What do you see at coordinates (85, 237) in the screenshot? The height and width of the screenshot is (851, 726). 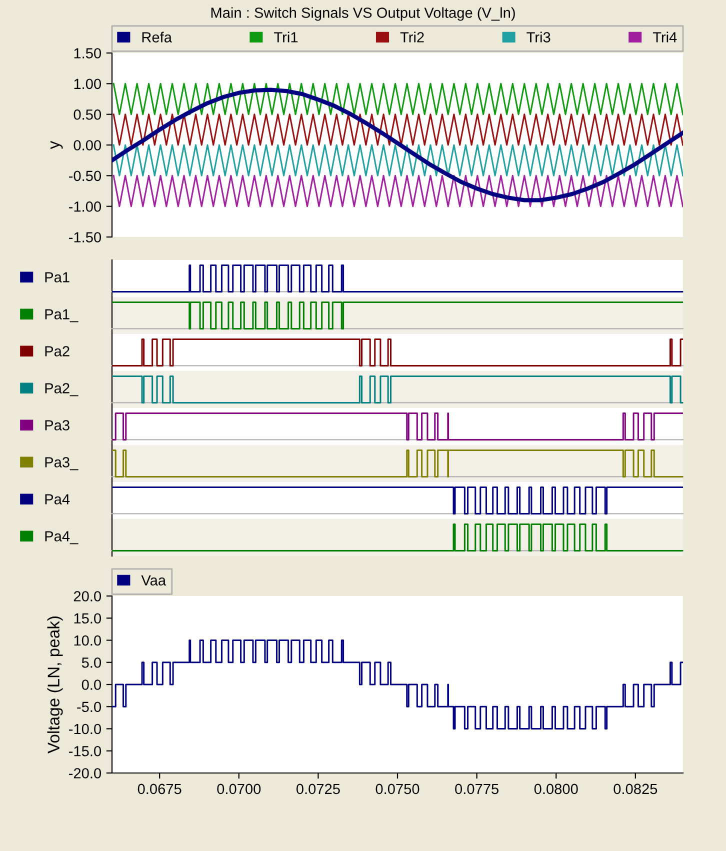 I see `y-tick-label: -1.50` at bounding box center [85, 237].